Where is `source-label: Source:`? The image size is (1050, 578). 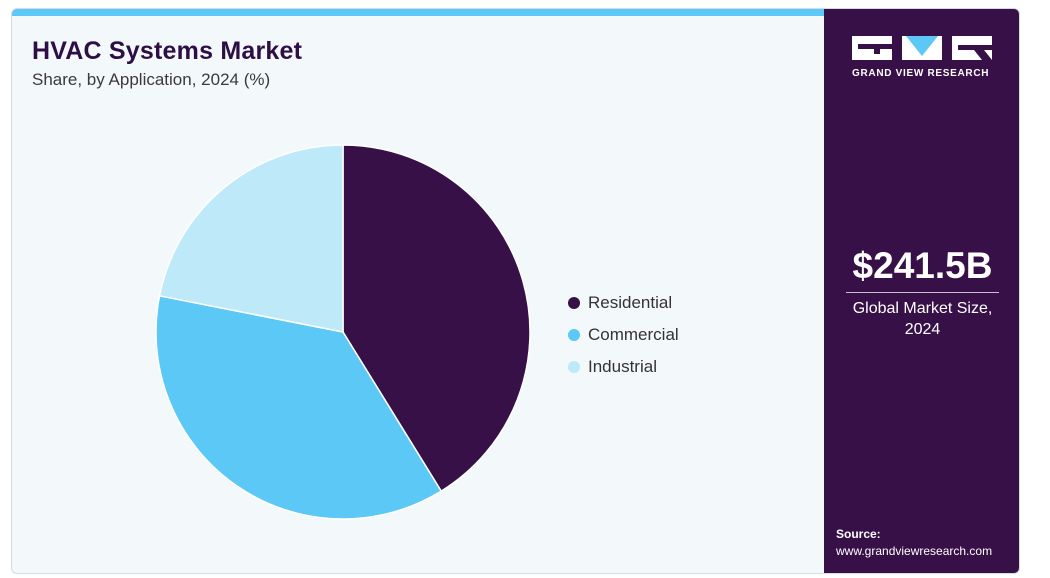
source-label: Source: is located at coordinates (858, 534).